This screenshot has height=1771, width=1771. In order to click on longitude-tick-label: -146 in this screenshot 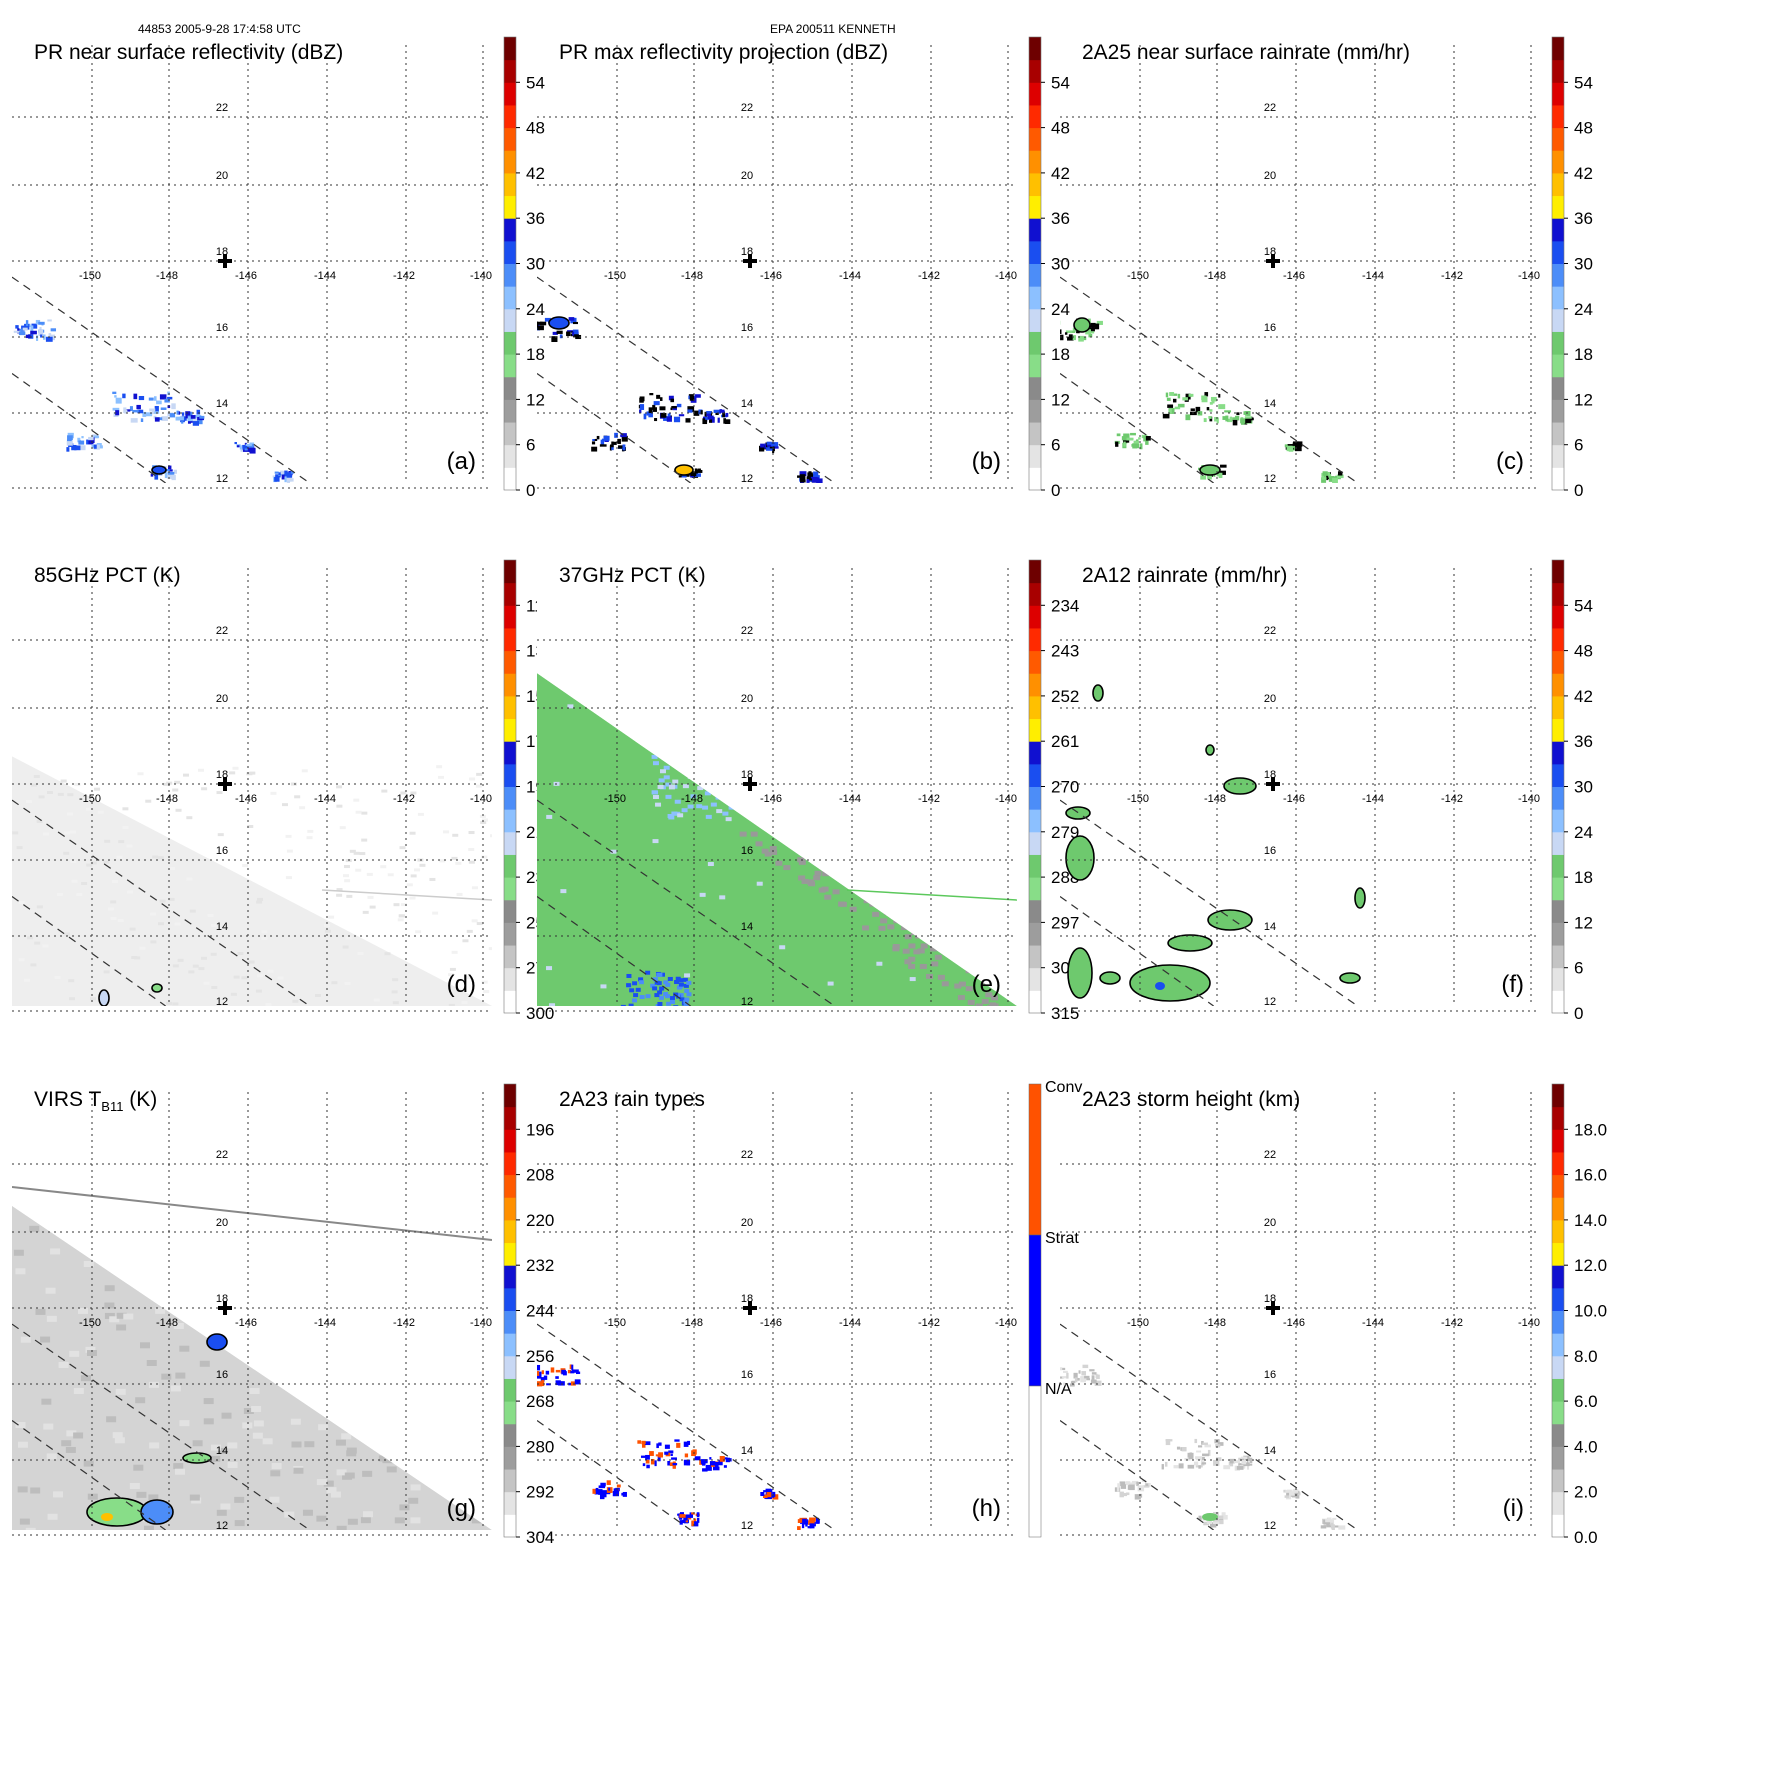, I will do `click(771, 276)`.